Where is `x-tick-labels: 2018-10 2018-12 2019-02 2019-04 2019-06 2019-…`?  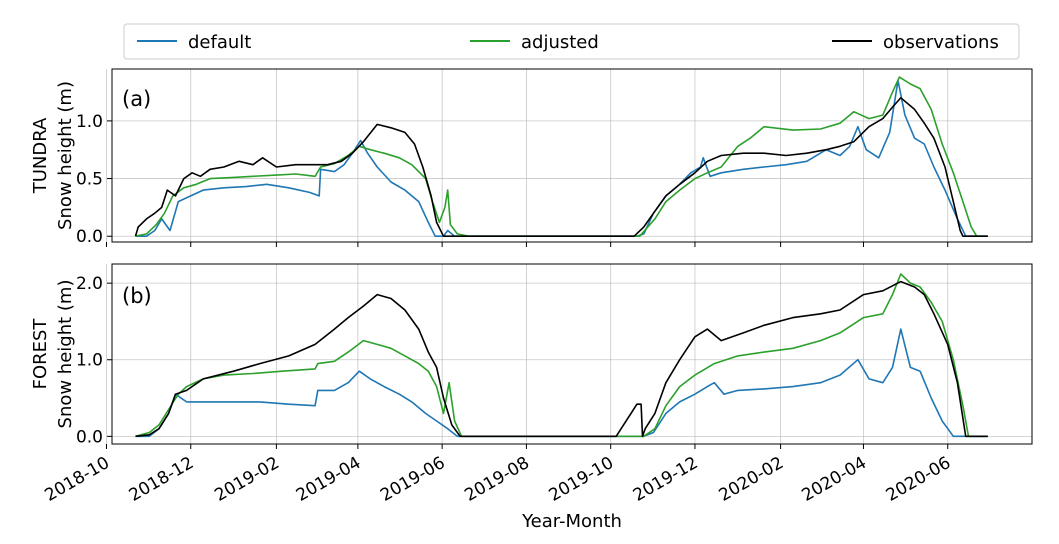
x-tick-labels: 2018-10 2018-12 2019-02 2019-04 2019-06 2019-… is located at coordinates (497, 479).